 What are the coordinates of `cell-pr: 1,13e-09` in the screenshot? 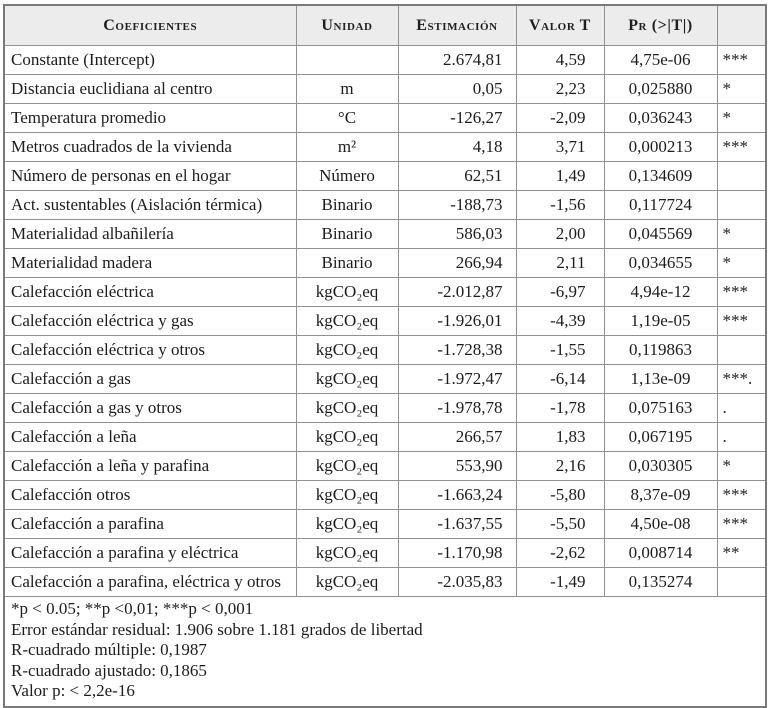 It's located at (660, 379).